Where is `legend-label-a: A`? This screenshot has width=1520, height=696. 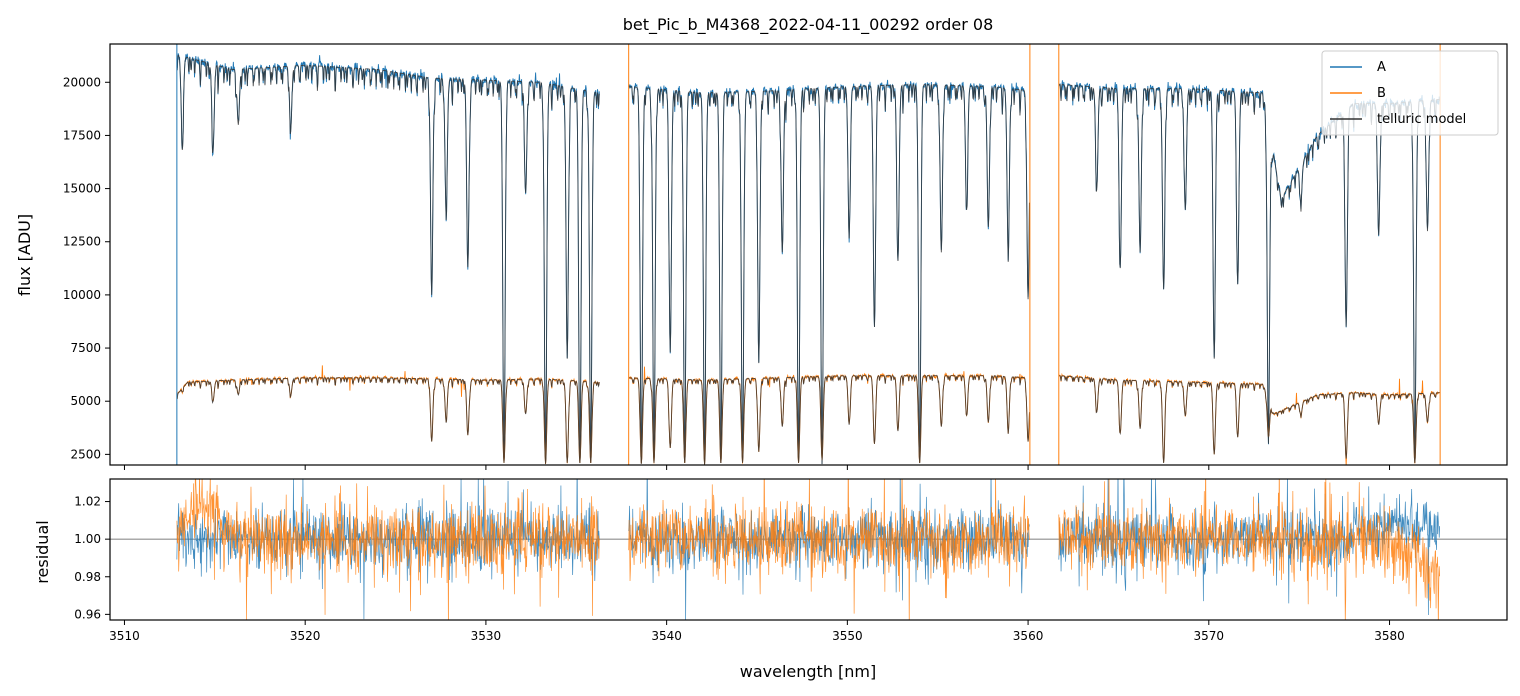
legend-label-a: A is located at coordinates (1381, 67).